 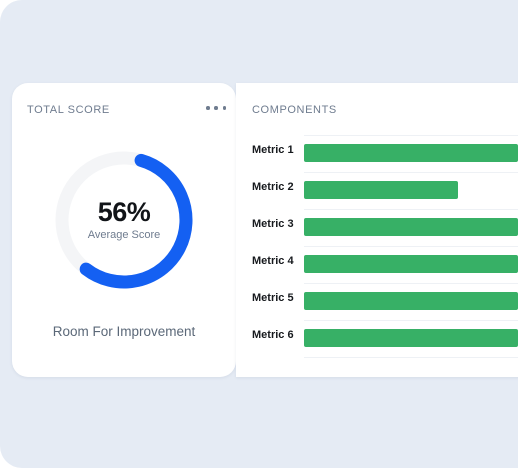 I want to click on metric-label: Metric 4, so click(x=273, y=261).